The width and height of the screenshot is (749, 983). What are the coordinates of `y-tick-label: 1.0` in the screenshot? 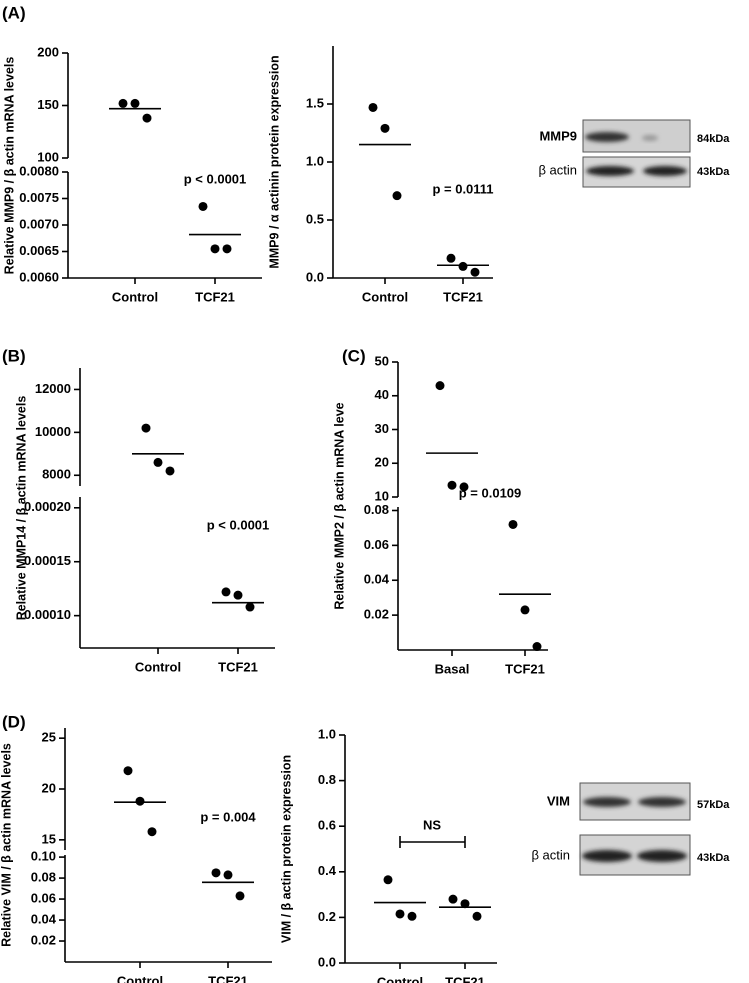 It's located at (327, 733).